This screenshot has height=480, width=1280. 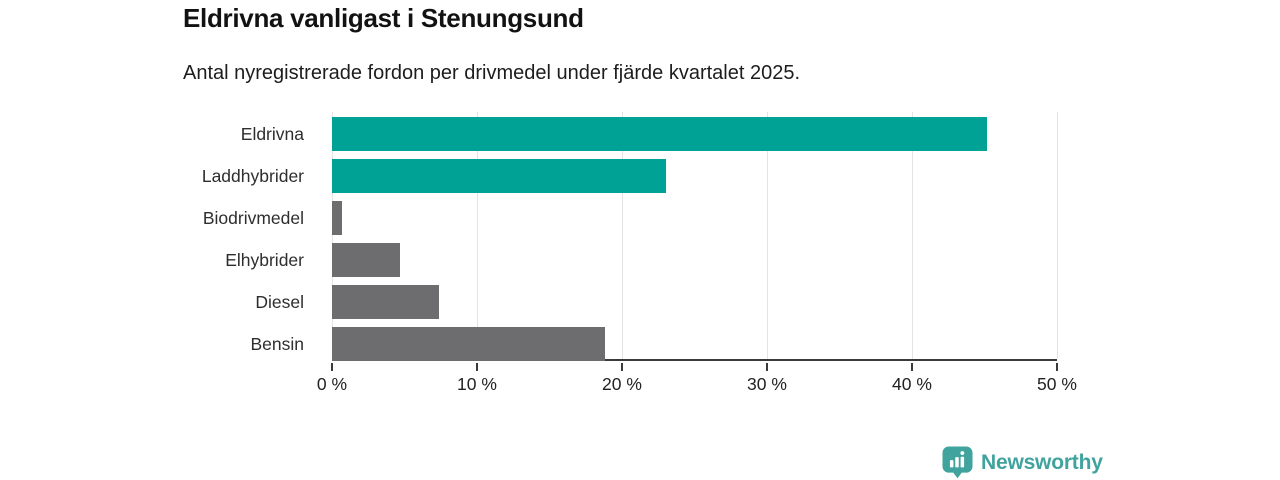 I want to click on x-tick-label: 20 %, so click(x=622, y=384).